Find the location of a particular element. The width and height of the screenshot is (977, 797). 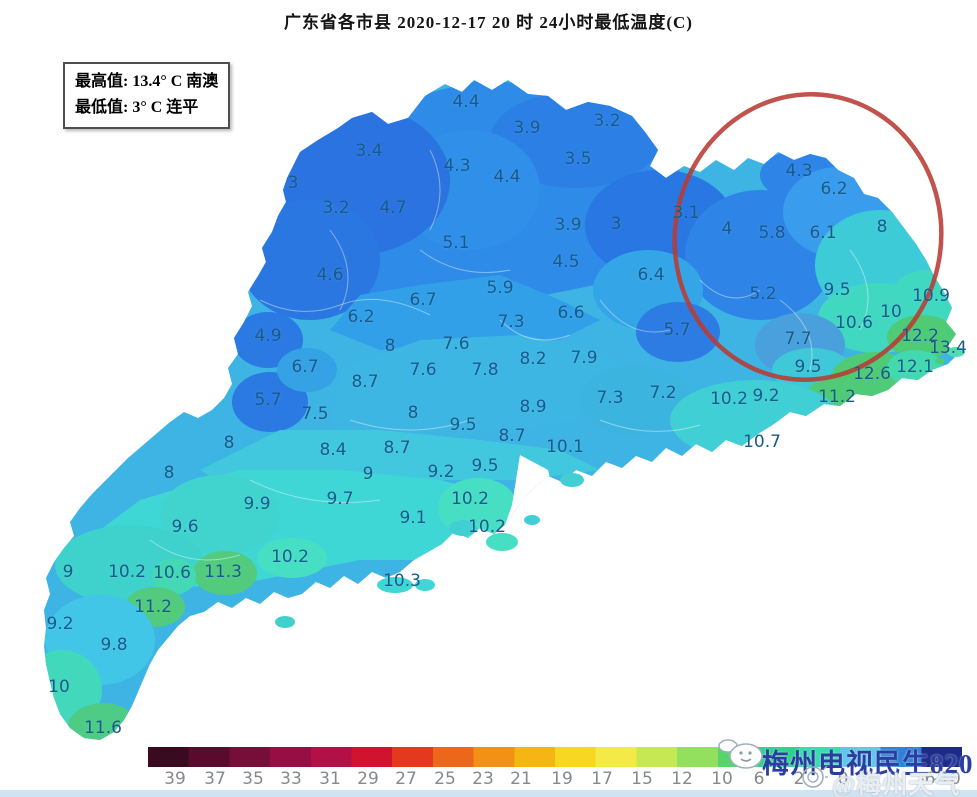

colorbar-tick-label: 23 is located at coordinates (483, 779).